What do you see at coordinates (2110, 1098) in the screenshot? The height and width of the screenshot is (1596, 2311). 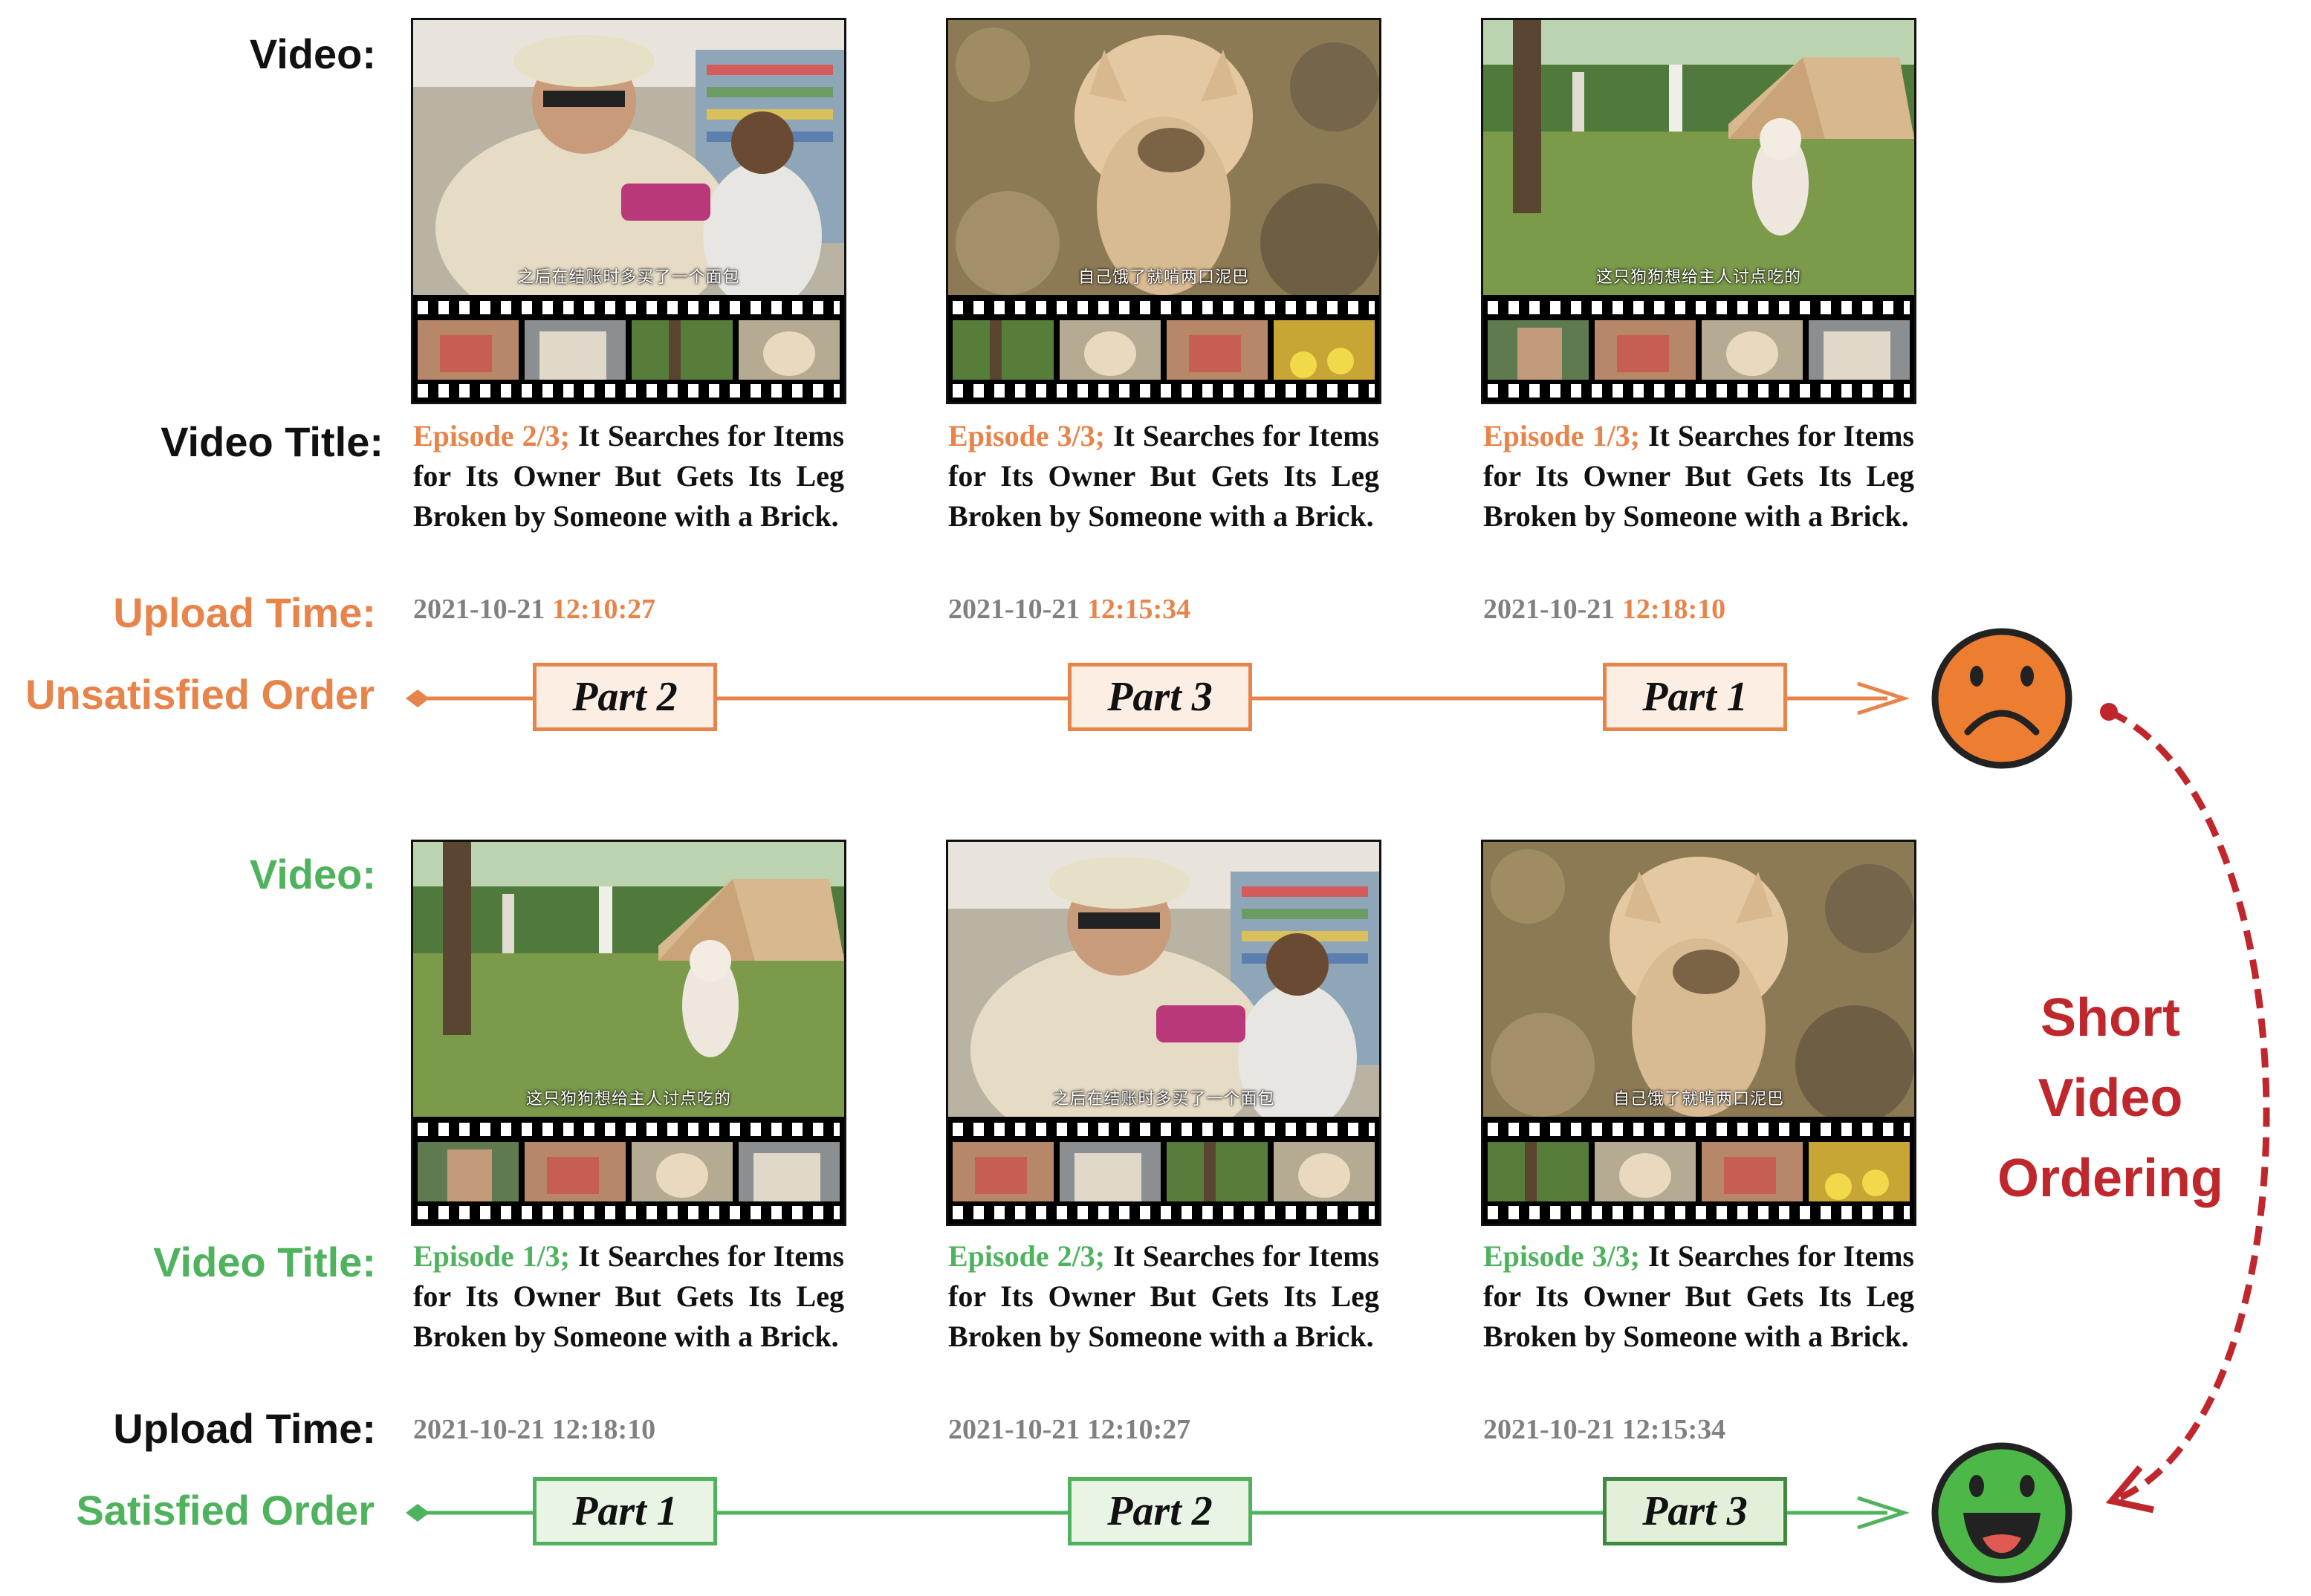 I see `short-video-ordering-label: Short Video Ordering` at bounding box center [2110, 1098].